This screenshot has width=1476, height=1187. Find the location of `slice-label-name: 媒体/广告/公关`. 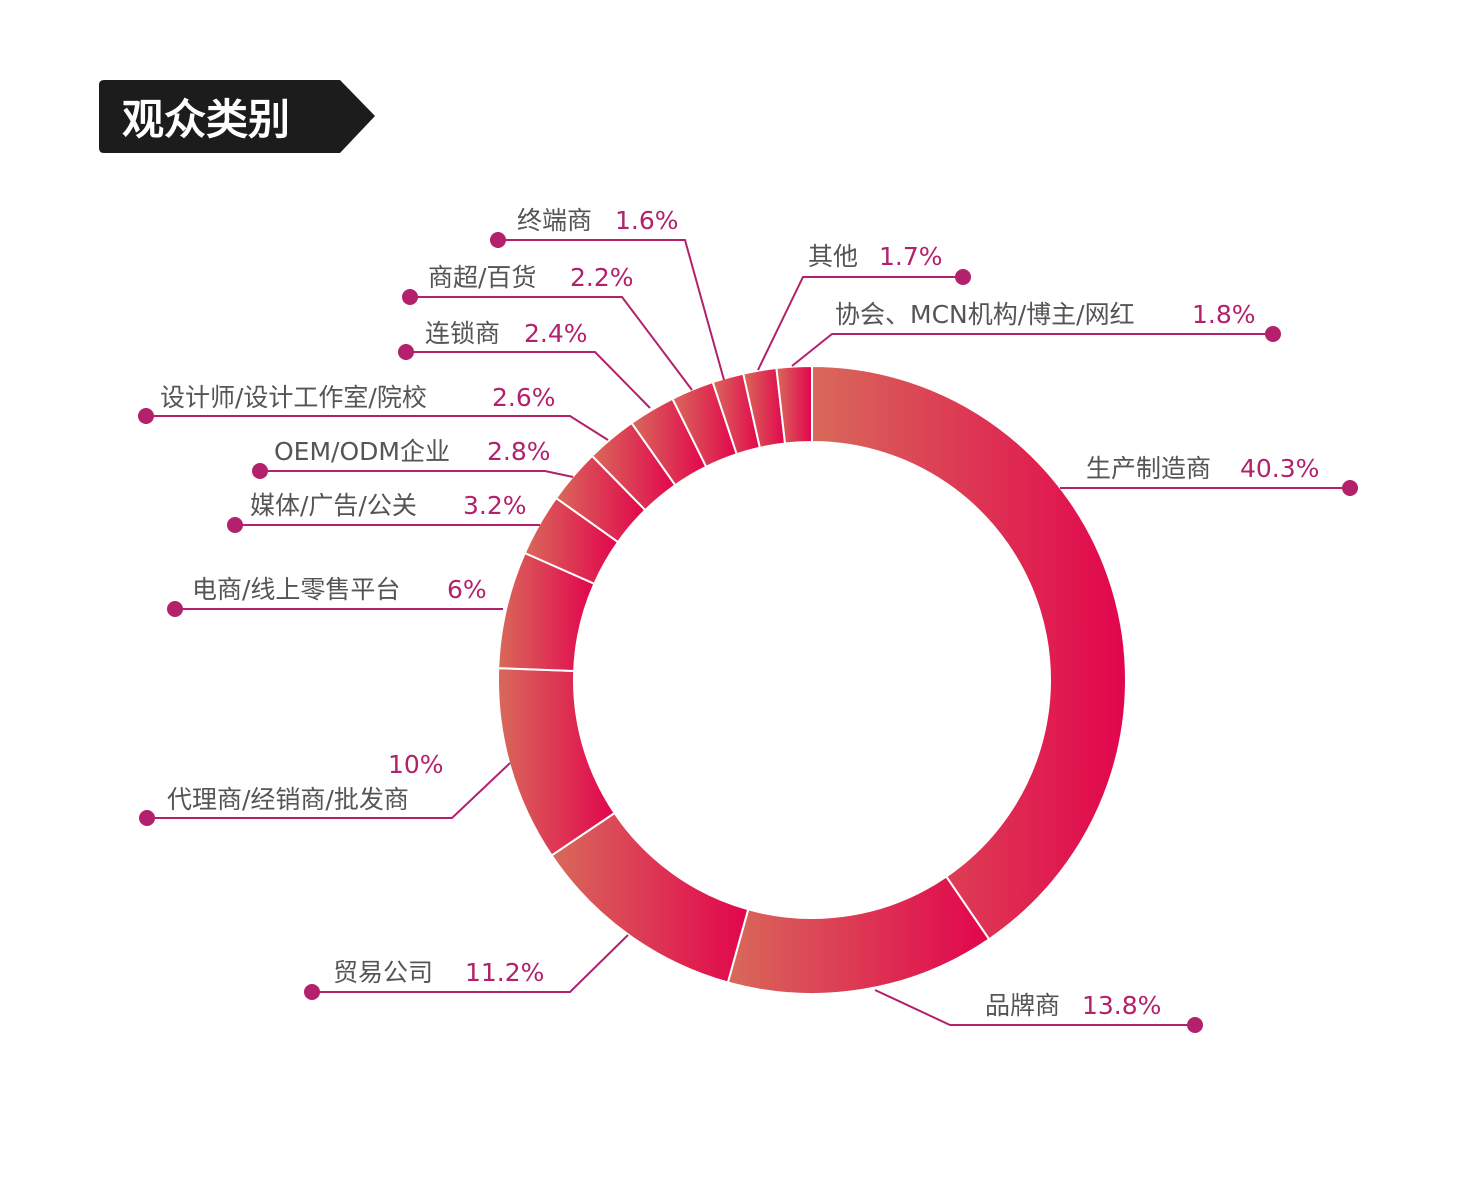

slice-label-name: 媒体/广告/公关 is located at coordinates (333, 505).